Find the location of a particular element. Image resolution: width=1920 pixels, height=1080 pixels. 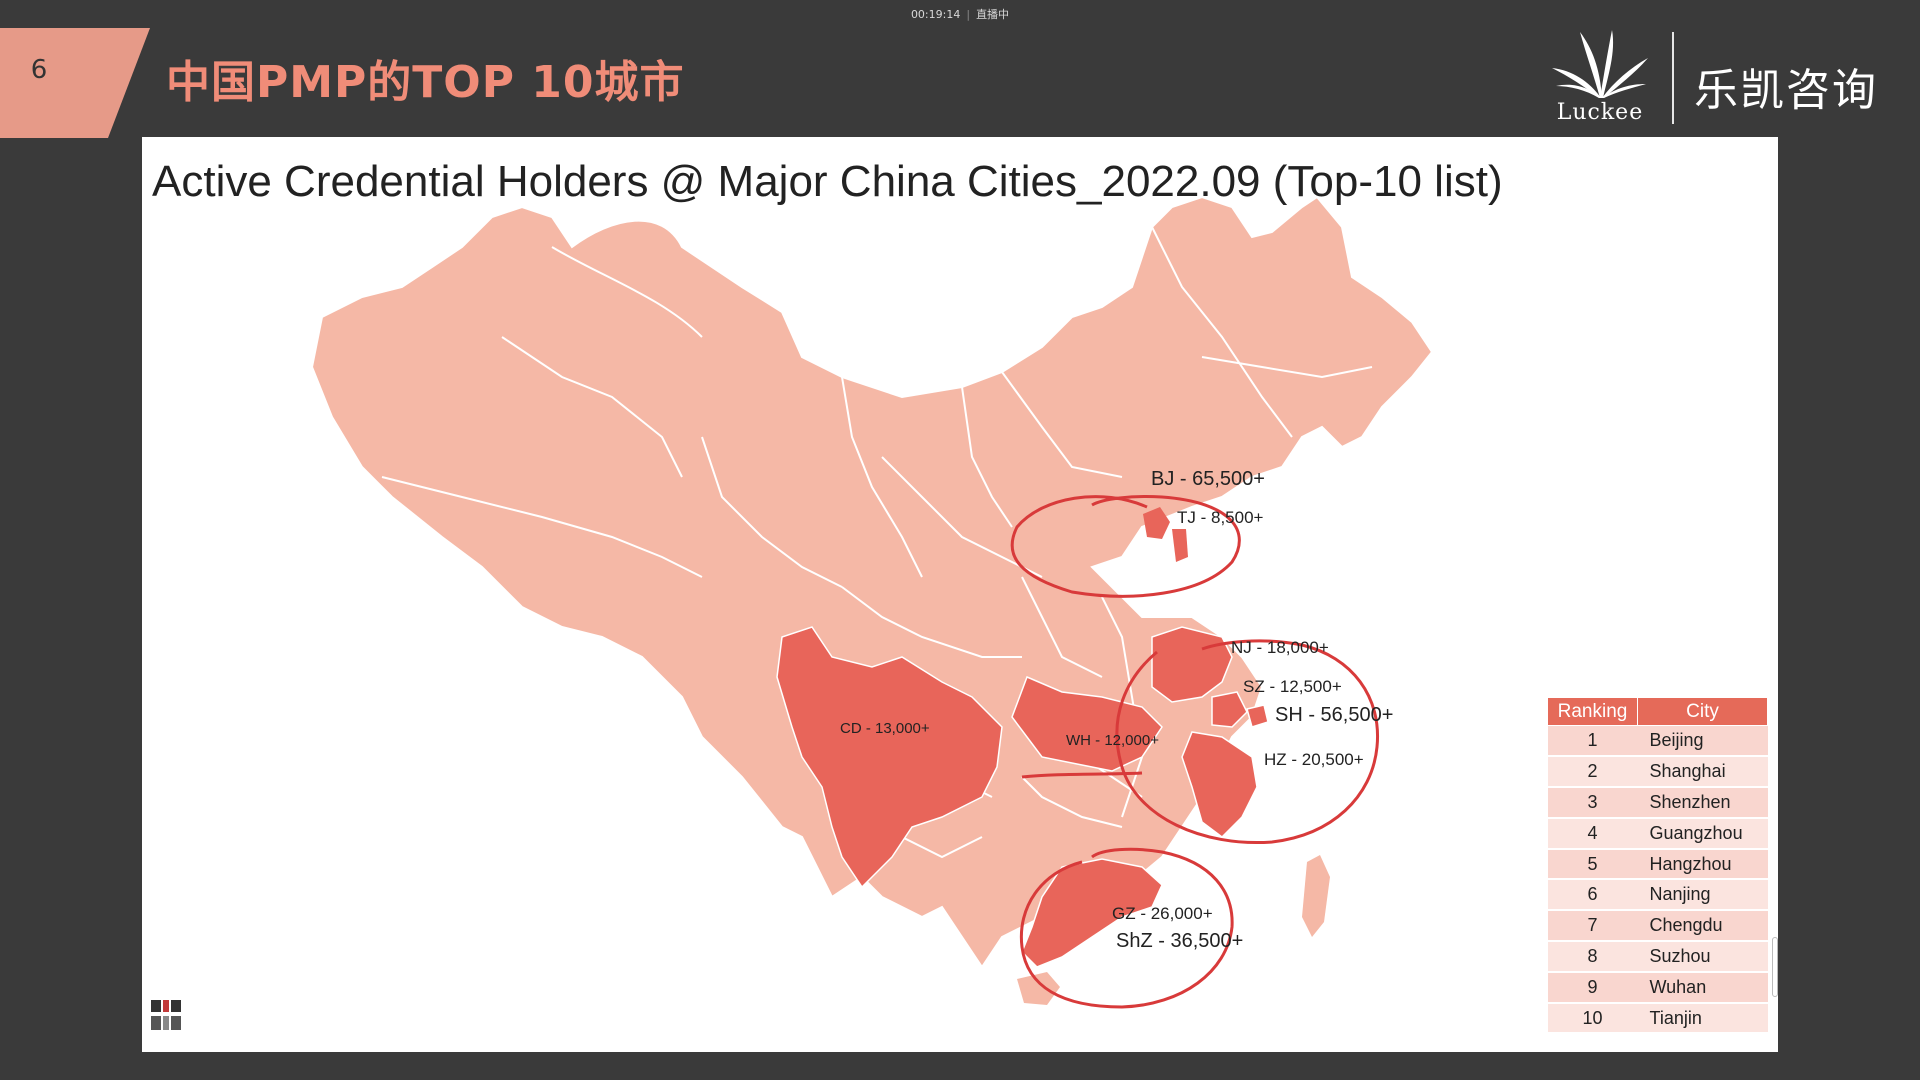

city-label-hz: HZ - 20,500+ is located at coordinates (1314, 759).